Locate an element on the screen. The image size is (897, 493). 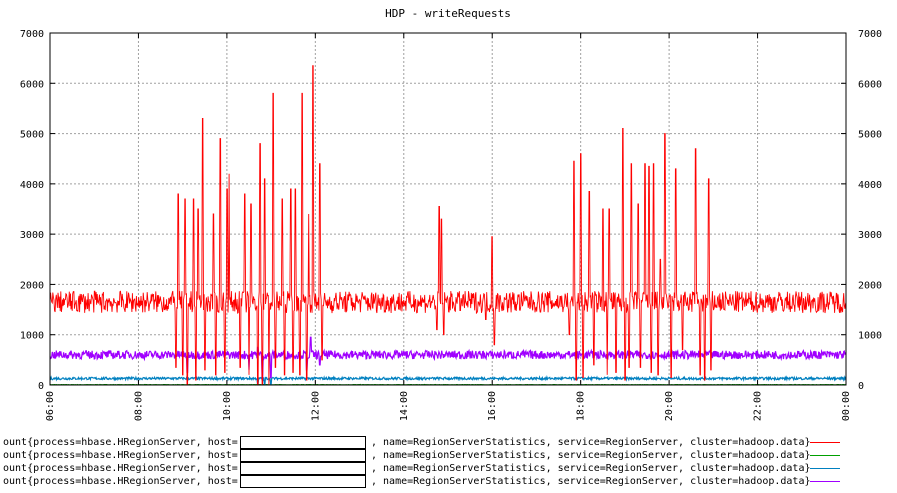
y-tick-label: 2000 is located at coordinates (32, 285).